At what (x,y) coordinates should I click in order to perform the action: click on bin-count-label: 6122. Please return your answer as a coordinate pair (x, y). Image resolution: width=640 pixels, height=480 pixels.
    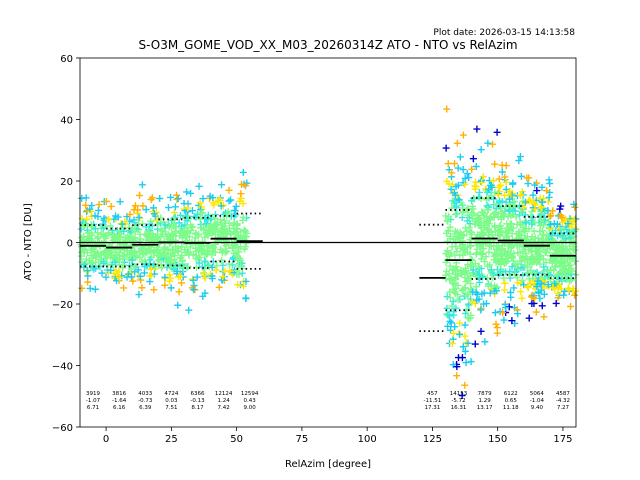
    Looking at the image, I should click on (511, 394).